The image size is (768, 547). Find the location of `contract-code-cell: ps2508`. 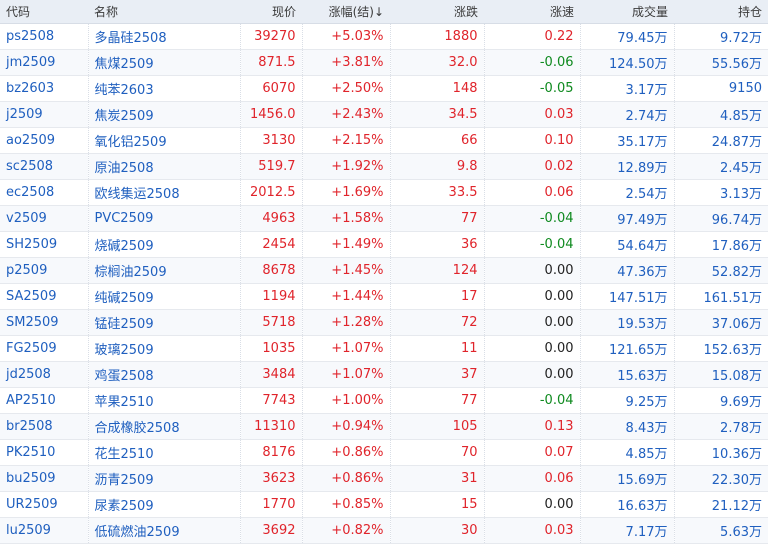

contract-code-cell: ps2508 is located at coordinates (44, 36).